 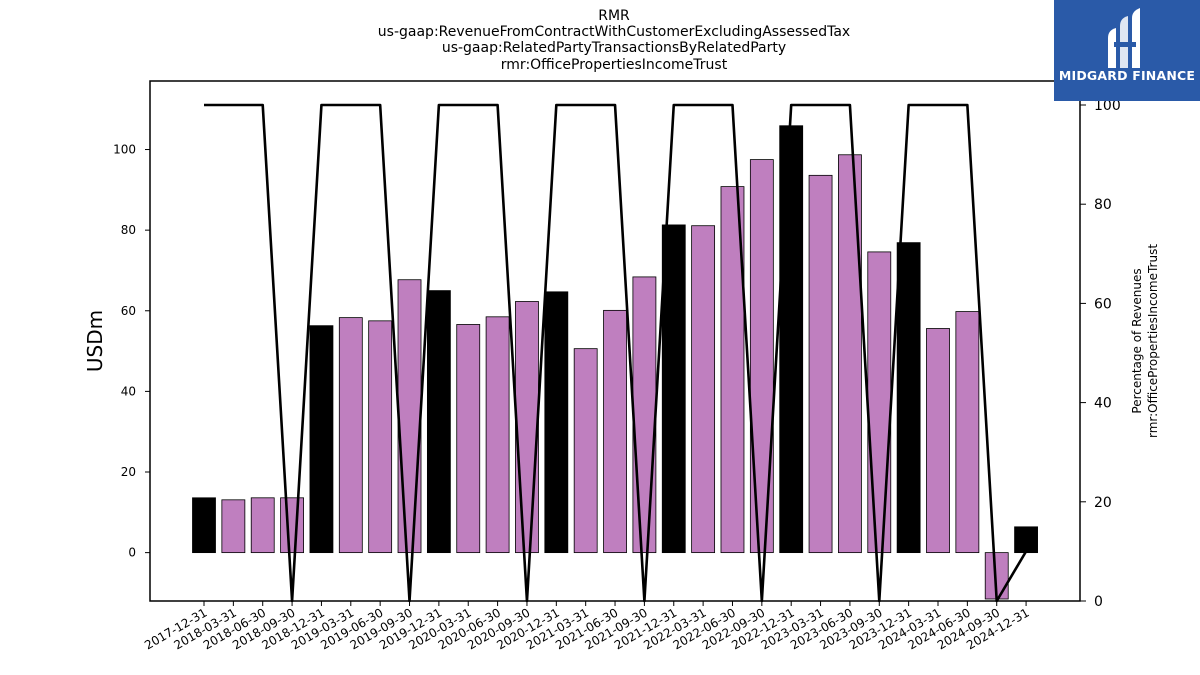 What do you see at coordinates (1103, 503) in the screenshot?
I see `y-right-tick-label-20: 20` at bounding box center [1103, 503].